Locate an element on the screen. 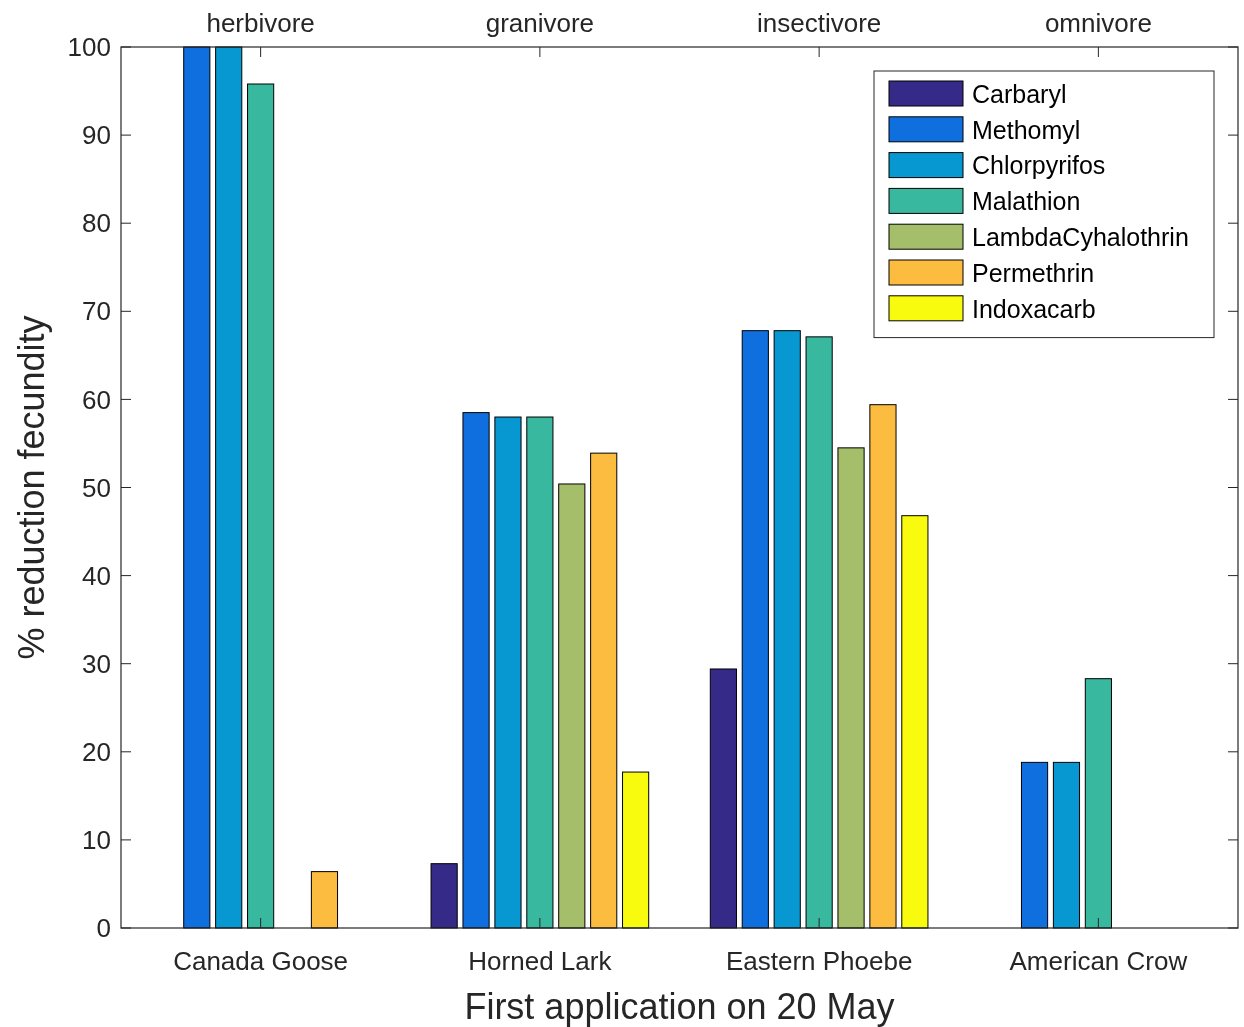 This screenshot has width=1244, height=1027. legend-label: Permethrin is located at coordinates (1033, 272).